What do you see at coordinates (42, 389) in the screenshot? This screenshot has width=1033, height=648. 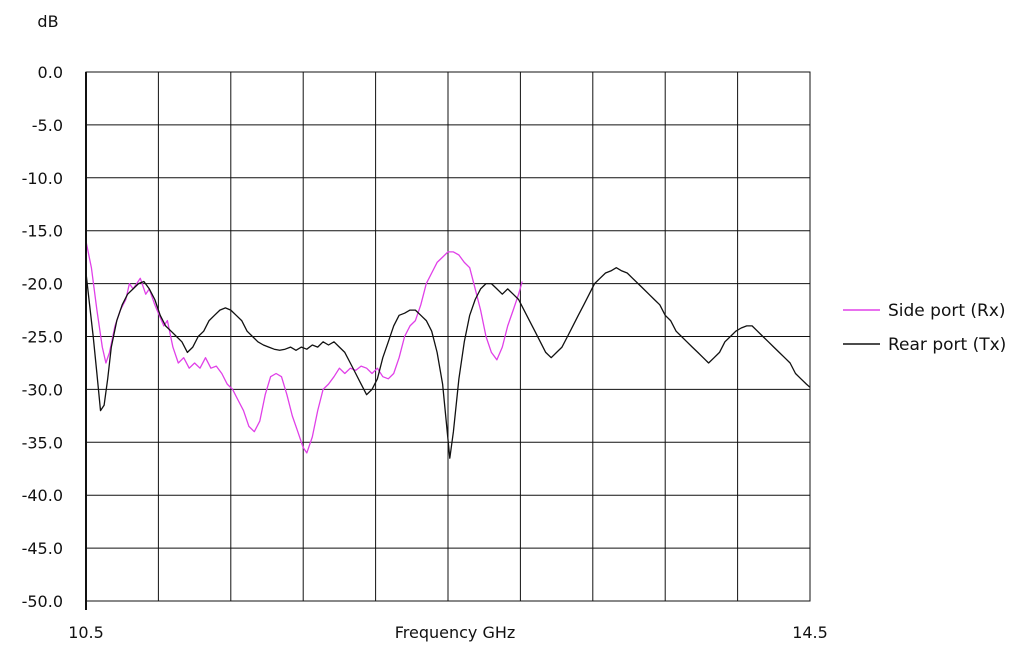 I see `y-tick-label: -30.0` at bounding box center [42, 389].